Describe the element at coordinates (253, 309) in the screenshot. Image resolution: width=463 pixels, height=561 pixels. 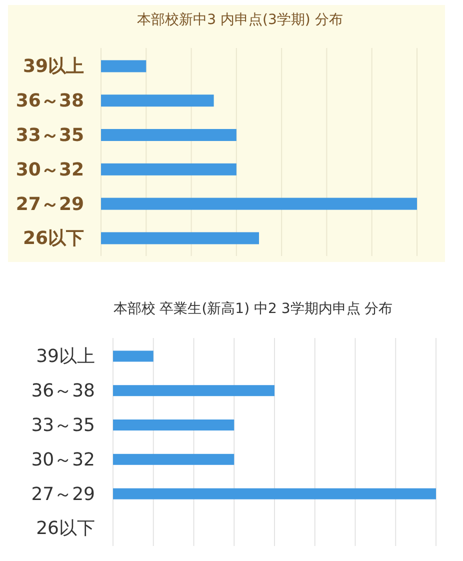
I see `chart-title: 本部校 卒業生(新高1) 中2 3学期内申点 分布` at that location.